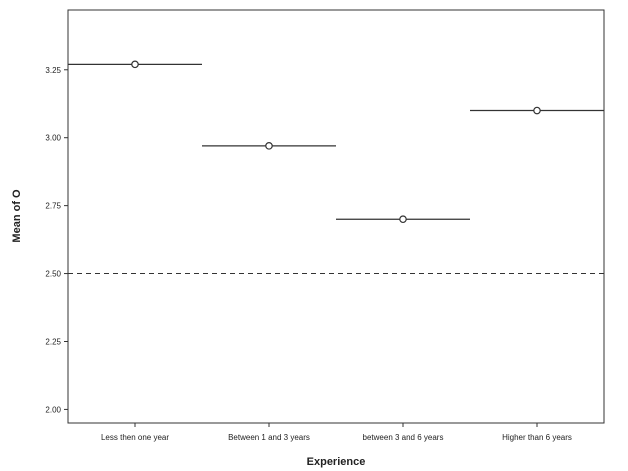 The width and height of the screenshot is (628, 471). Describe the element at coordinates (56, 240) in the screenshot. I see `y-axis-ticks: 2.00 2.25 2.50 2.75 3.00 3.25` at that location.